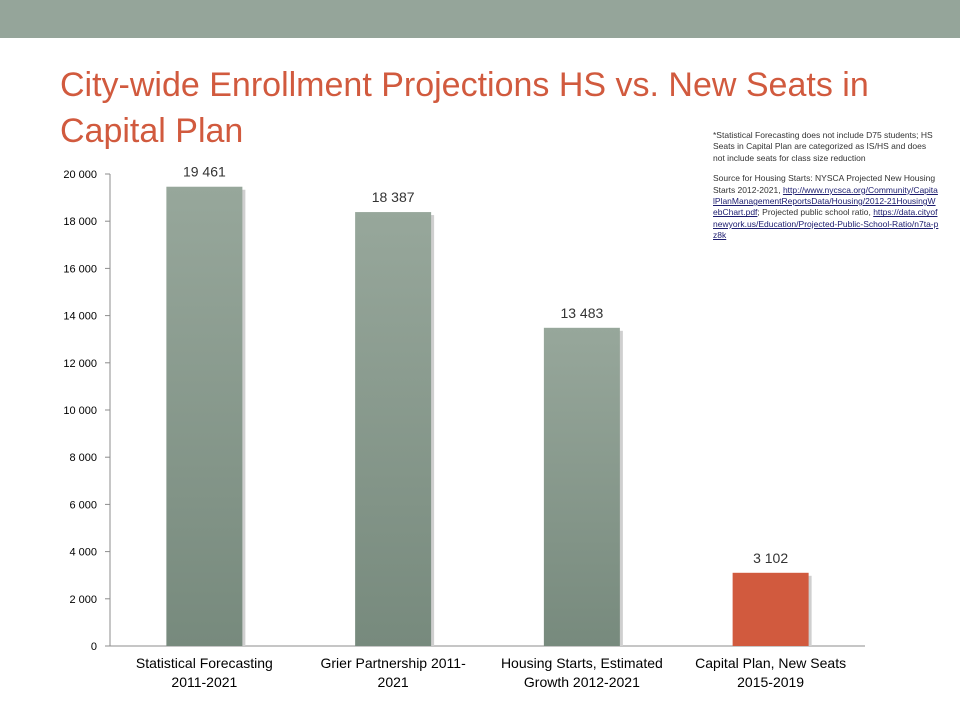 Image resolution: width=960 pixels, height=720 pixels. Describe the element at coordinates (204, 663) in the screenshot. I see `category-label: Statistical Forecasting` at that location.